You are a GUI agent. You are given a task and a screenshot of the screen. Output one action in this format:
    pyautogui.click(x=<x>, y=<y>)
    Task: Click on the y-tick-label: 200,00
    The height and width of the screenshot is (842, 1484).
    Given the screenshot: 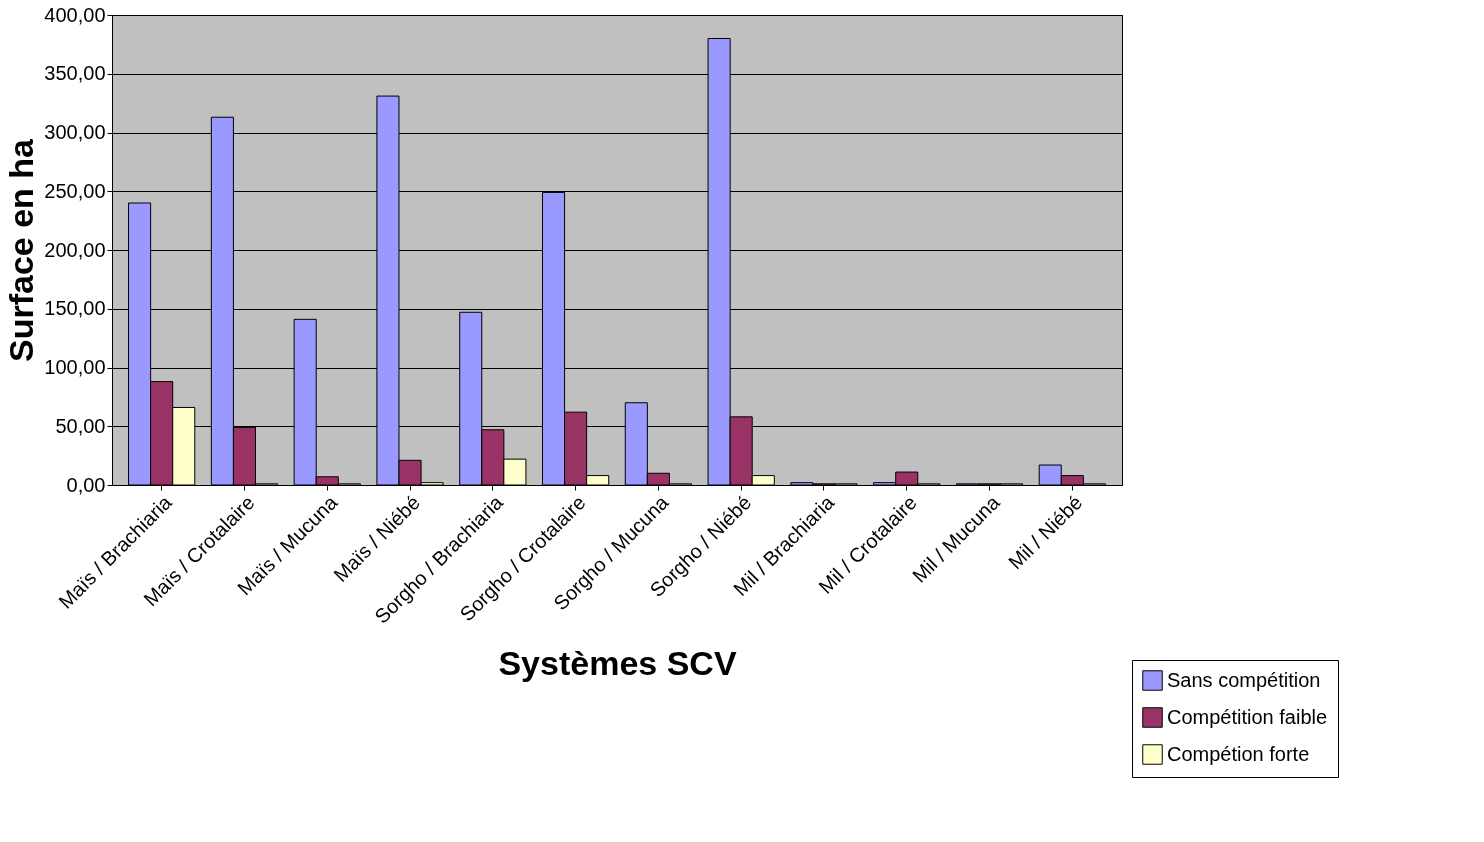 What is the action you would take?
    pyautogui.click(x=75, y=249)
    